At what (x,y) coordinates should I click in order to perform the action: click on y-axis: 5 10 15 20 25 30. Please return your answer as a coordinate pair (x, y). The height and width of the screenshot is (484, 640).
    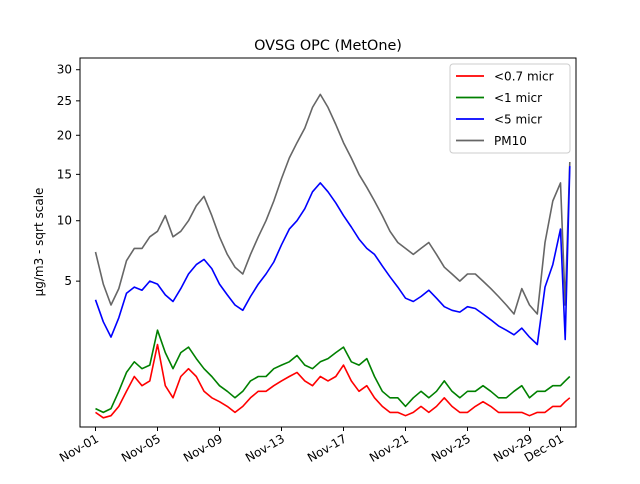
    Looking at the image, I should click on (68, 175).